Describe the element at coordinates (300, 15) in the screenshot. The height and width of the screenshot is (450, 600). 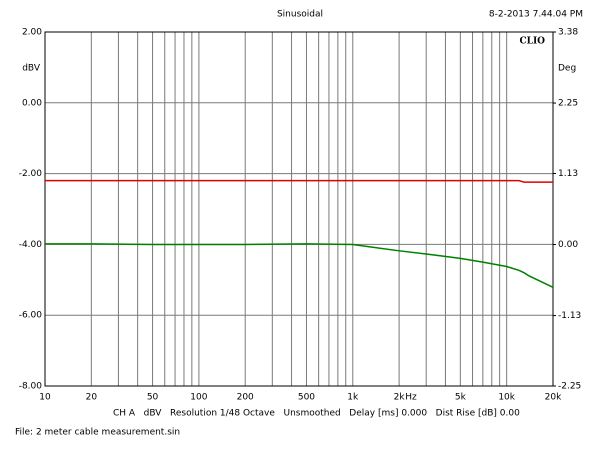
I see `chart-title: Sinusoidal` at that location.